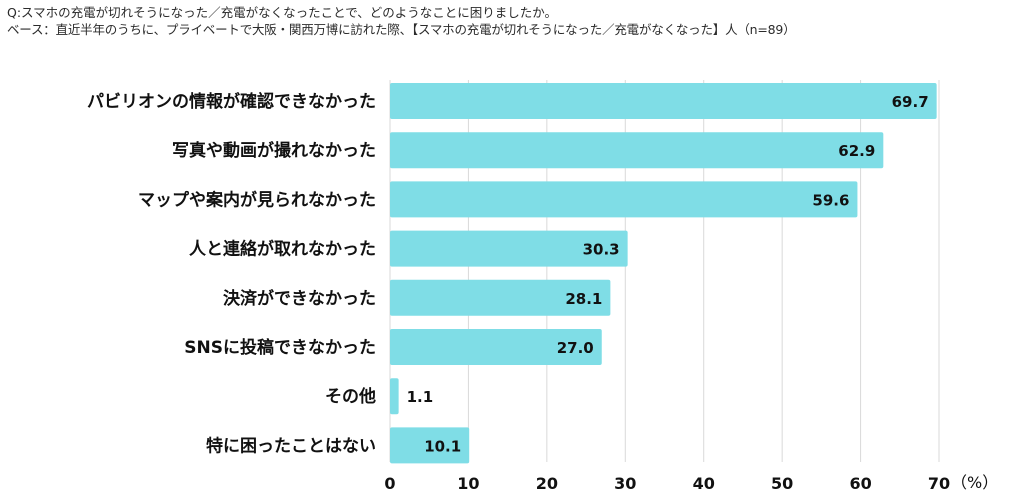 The image size is (1024, 504). Describe the element at coordinates (856, 151) in the screenshot. I see `value-label-2: 62.9` at that location.